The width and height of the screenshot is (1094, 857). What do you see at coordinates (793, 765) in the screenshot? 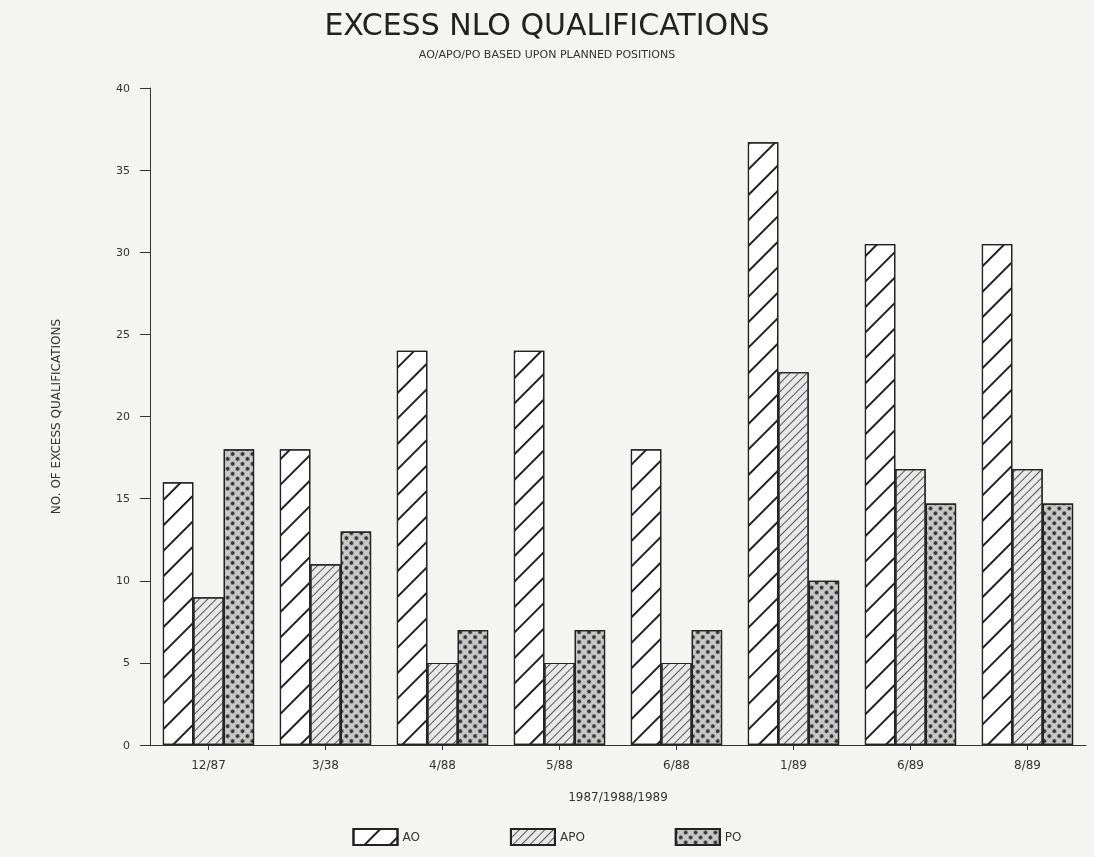
I see `x-tick-label: 1/89` at bounding box center [793, 765].